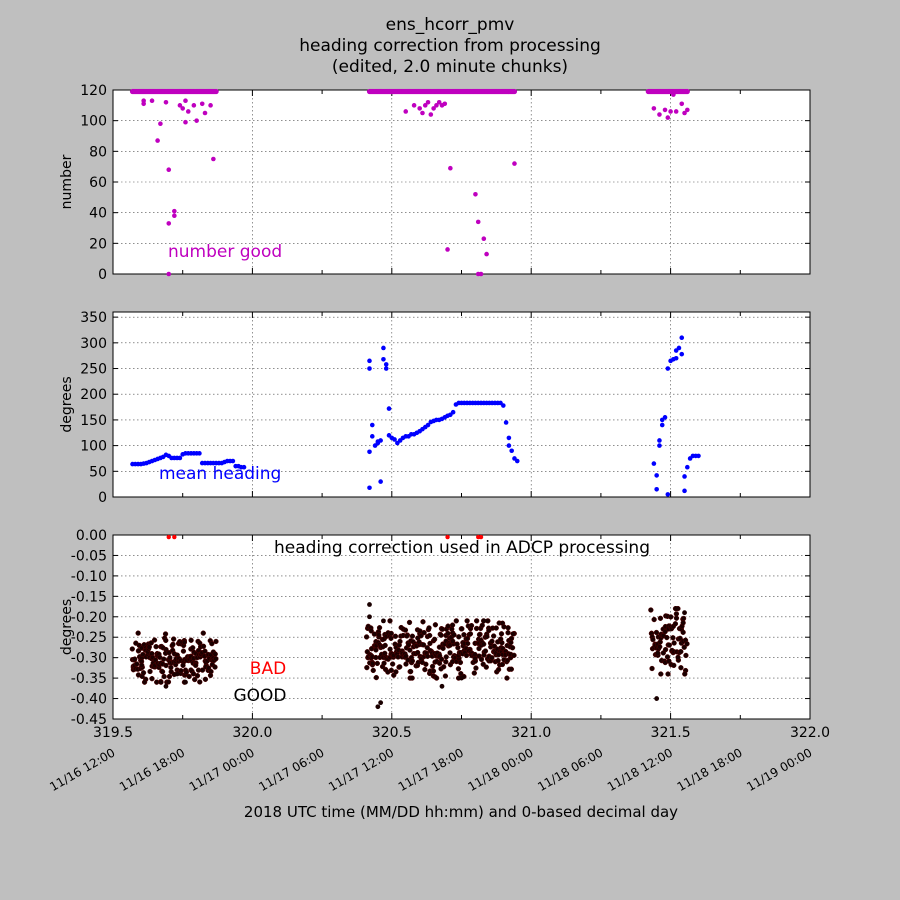 This screenshot has height=900, width=900. What do you see at coordinates (98, 472) in the screenshot?
I see `y-tick-label: 50` at bounding box center [98, 472].